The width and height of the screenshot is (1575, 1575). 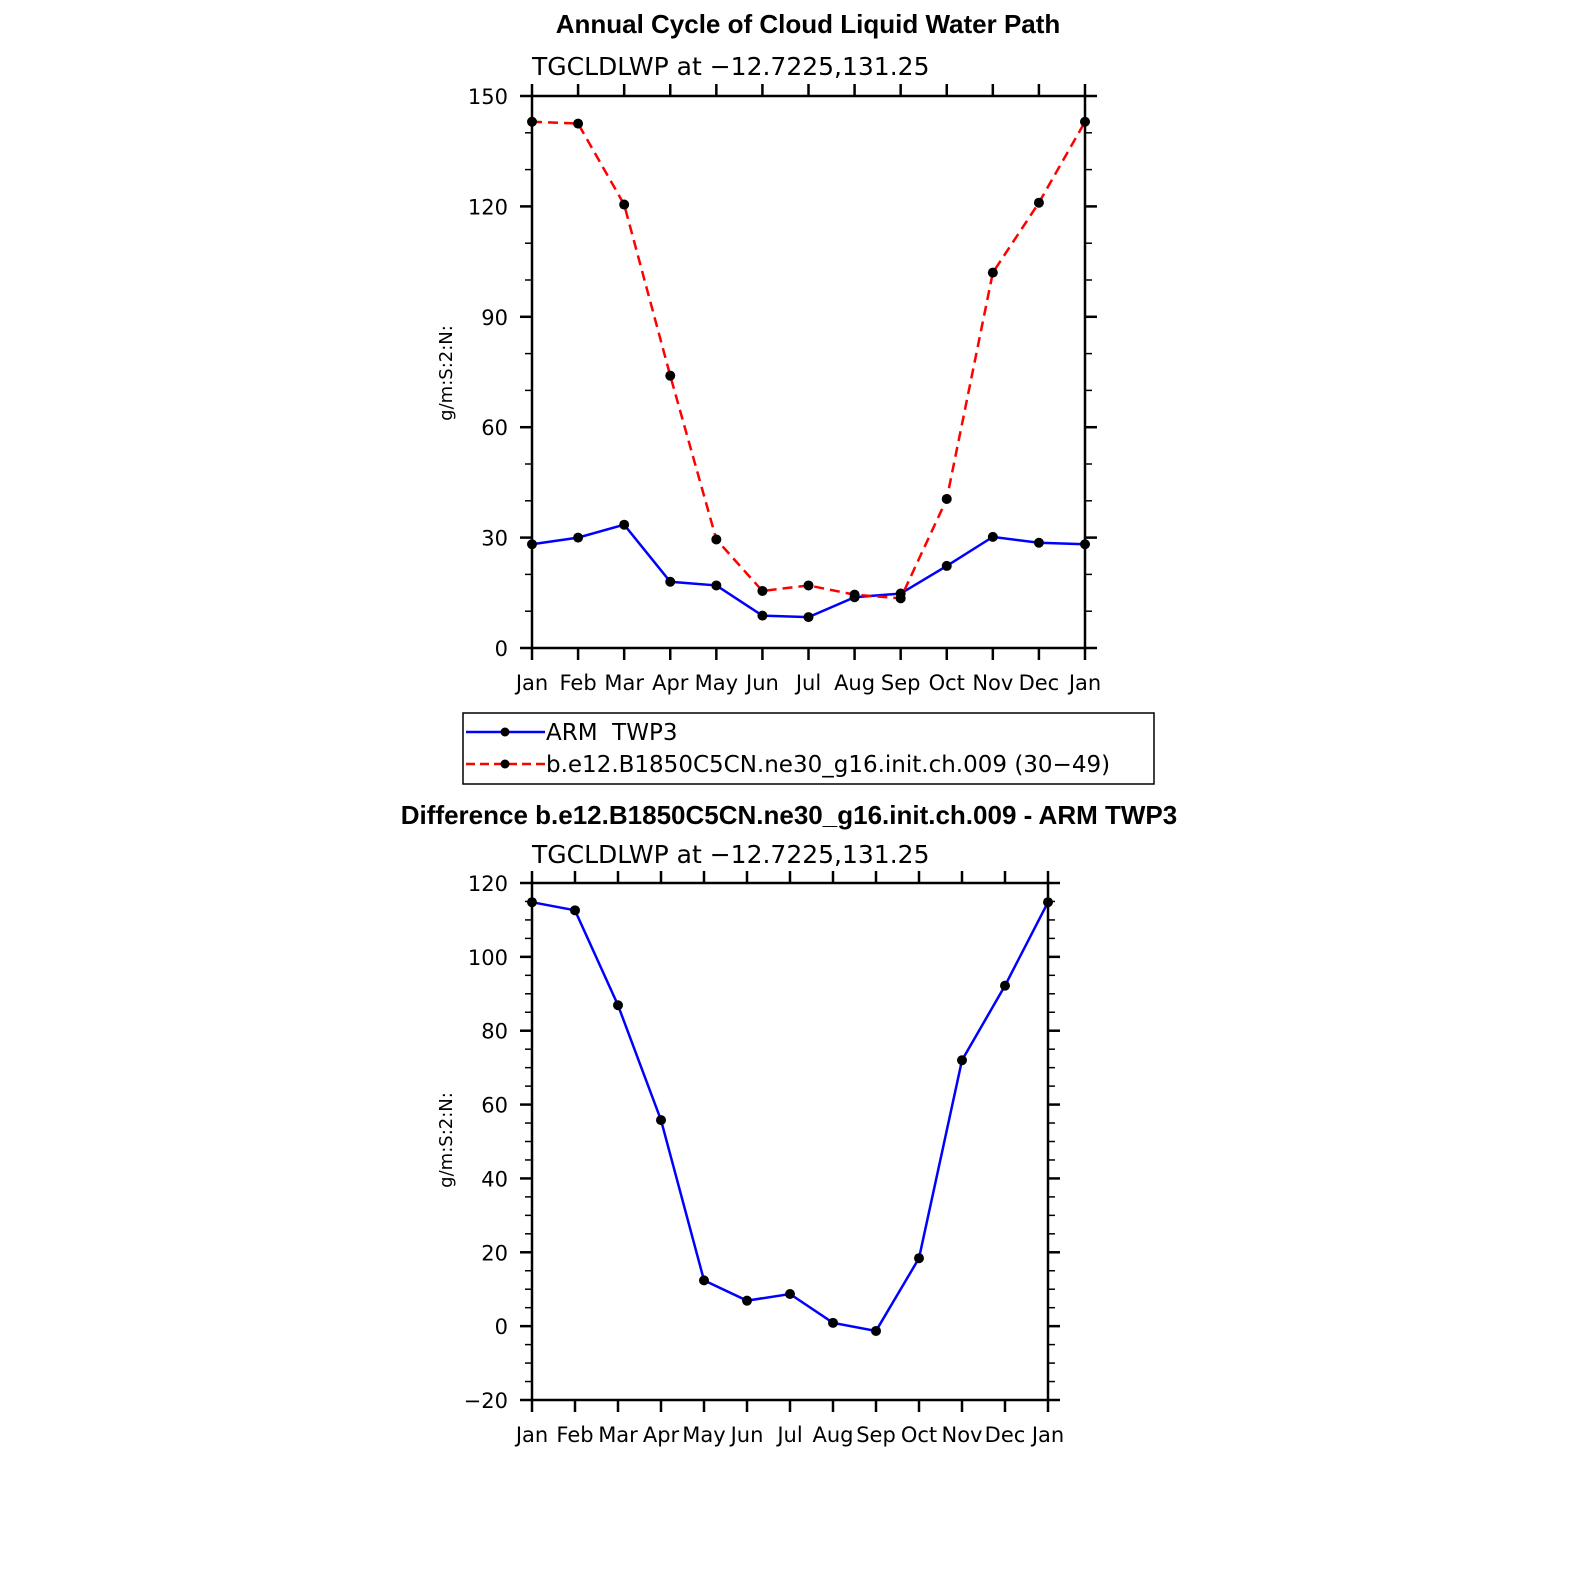 What do you see at coordinates (486, 1401) in the screenshot?
I see `y-tick-label: −20` at bounding box center [486, 1401].